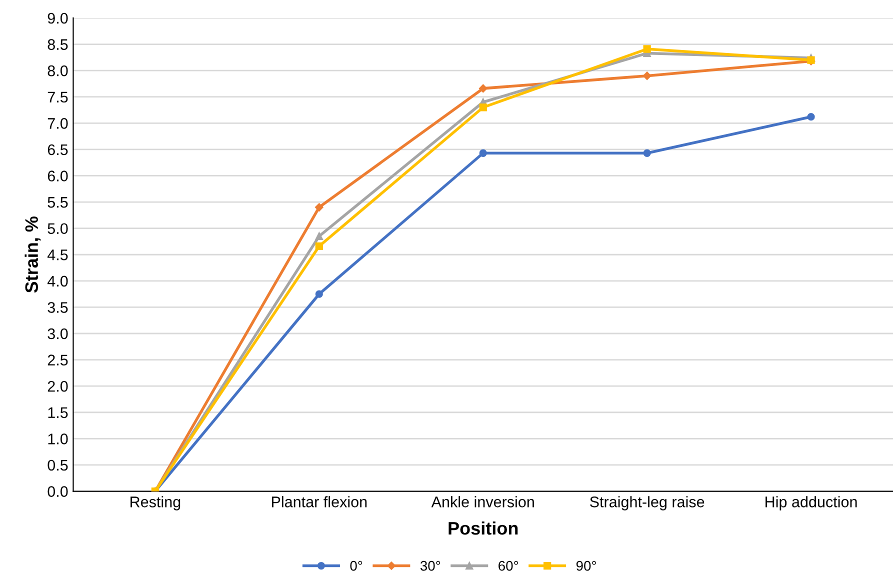  What do you see at coordinates (647, 503) in the screenshot?
I see `x-tick-label: Straight-leg raise` at bounding box center [647, 503].